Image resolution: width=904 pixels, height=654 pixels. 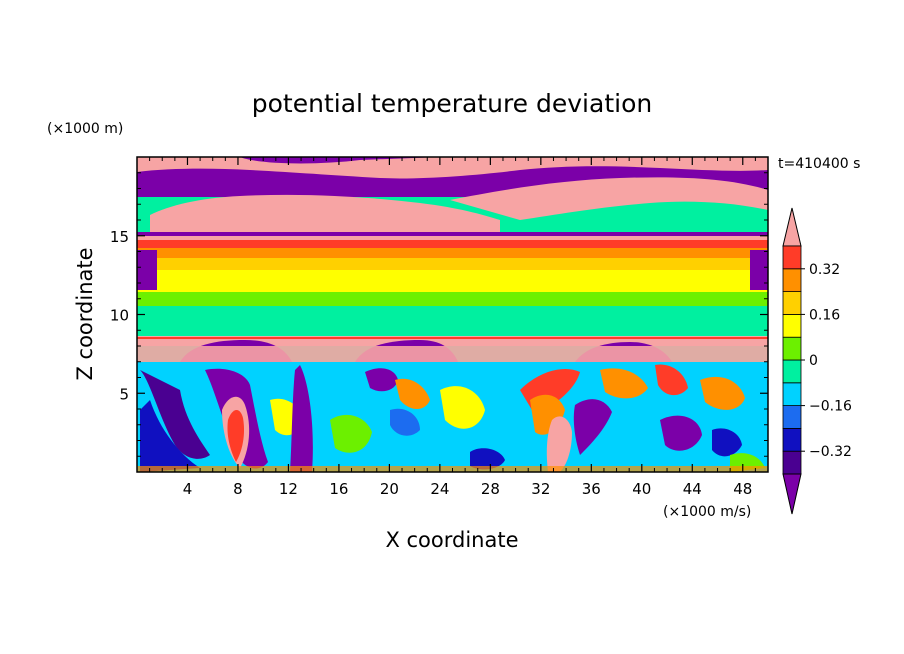 I want to click on x-tick-label: 12, so click(x=288, y=489).